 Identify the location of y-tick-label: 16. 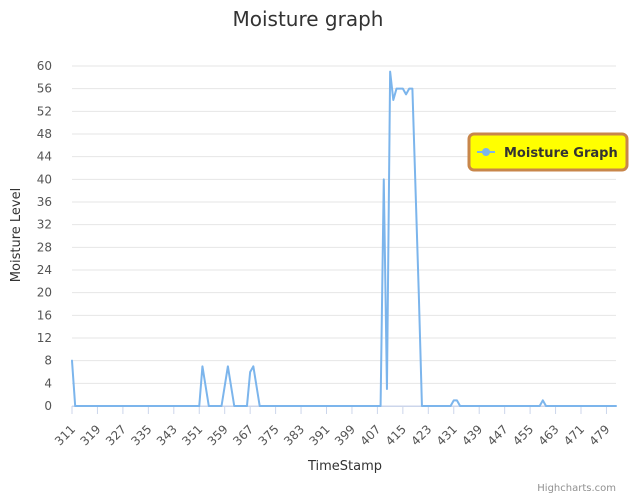
(44, 315).